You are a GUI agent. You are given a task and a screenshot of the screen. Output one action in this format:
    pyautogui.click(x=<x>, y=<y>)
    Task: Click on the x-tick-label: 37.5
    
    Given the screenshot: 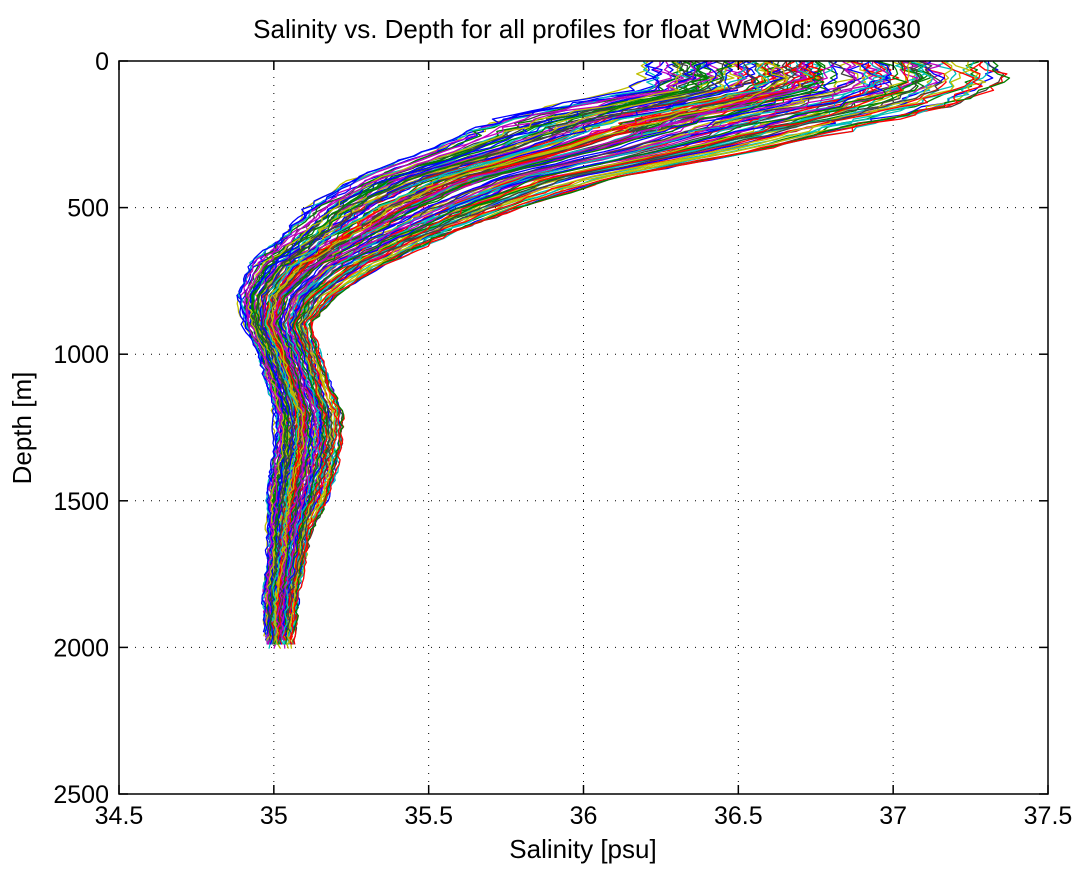 What is the action you would take?
    pyautogui.click(x=1048, y=816)
    